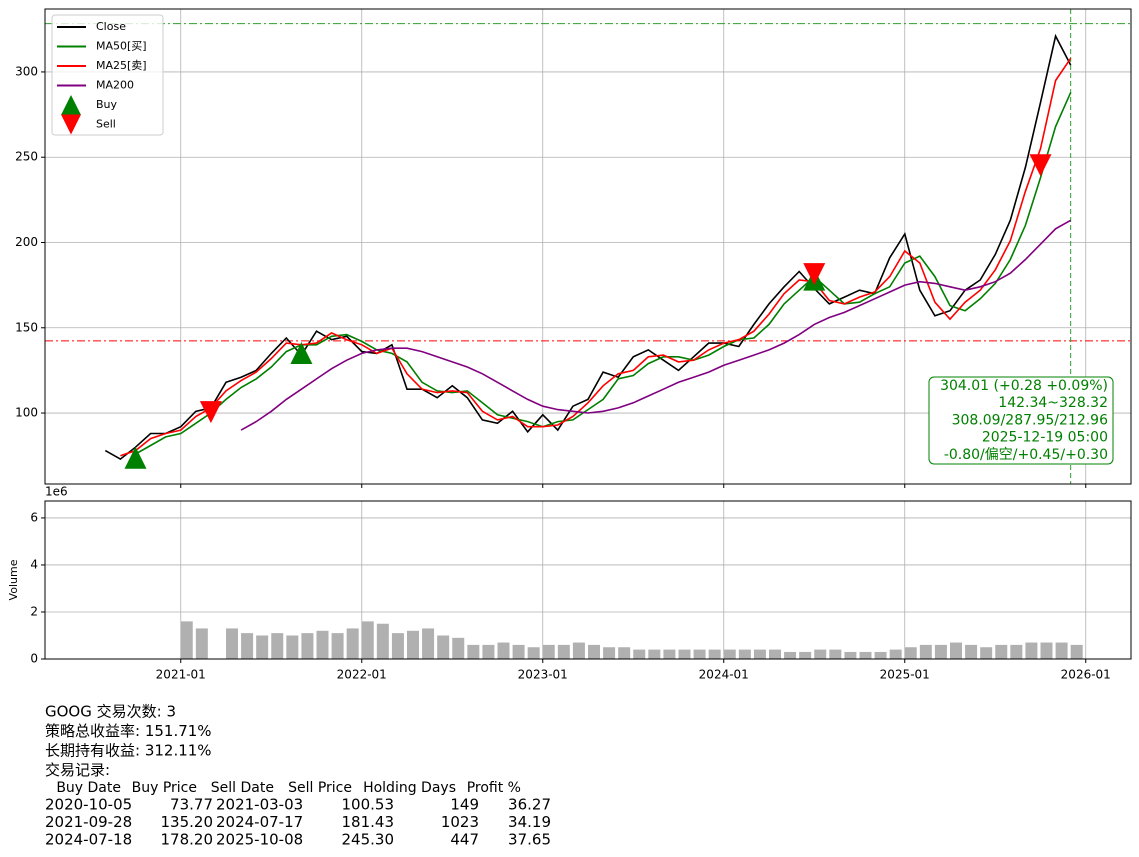  What do you see at coordinates (26, 157) in the screenshot?
I see `y-tick-label: 250` at bounding box center [26, 157].